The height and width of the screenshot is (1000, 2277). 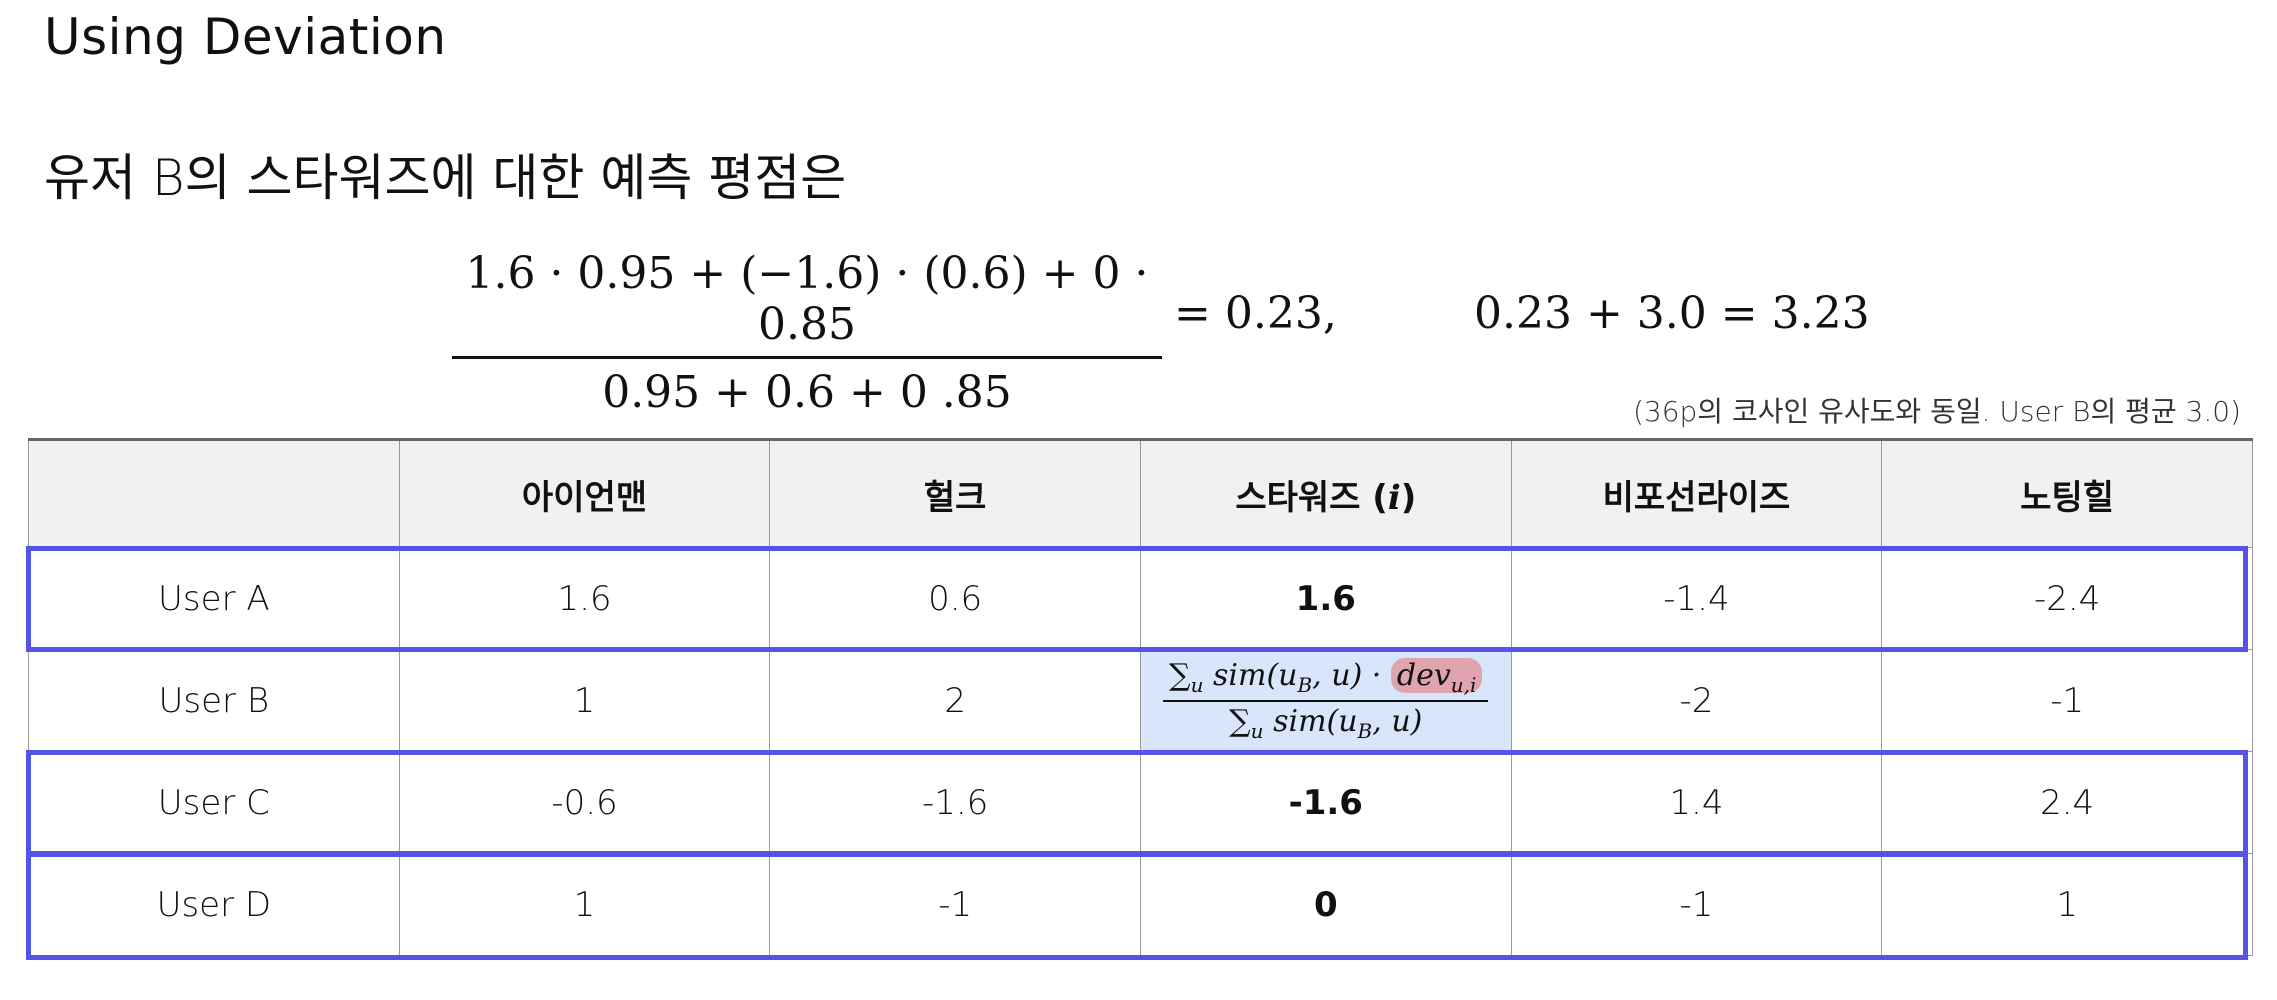 I want to click on header-corner, so click(x=214, y=493).